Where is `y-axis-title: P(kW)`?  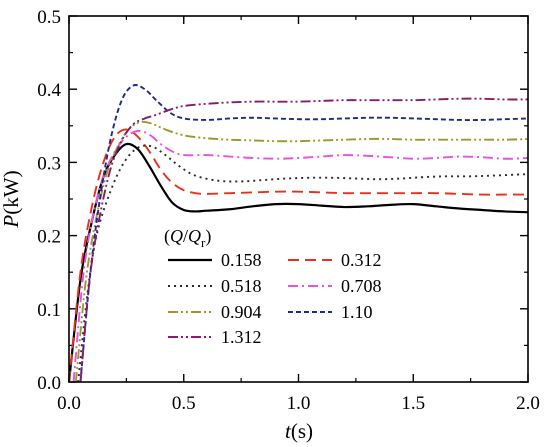
y-axis-title: P(kW) is located at coordinates (11, 199).